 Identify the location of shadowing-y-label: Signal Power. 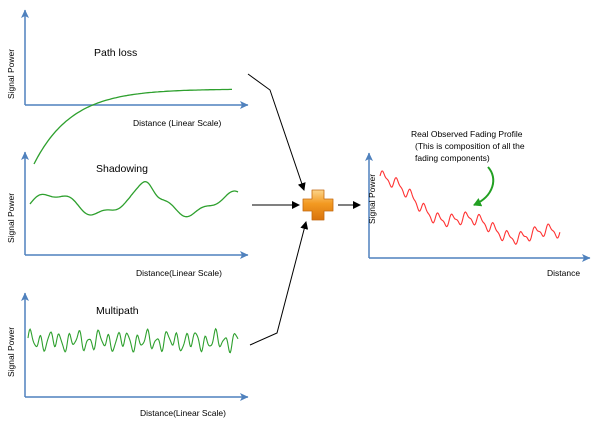
(11, 218).